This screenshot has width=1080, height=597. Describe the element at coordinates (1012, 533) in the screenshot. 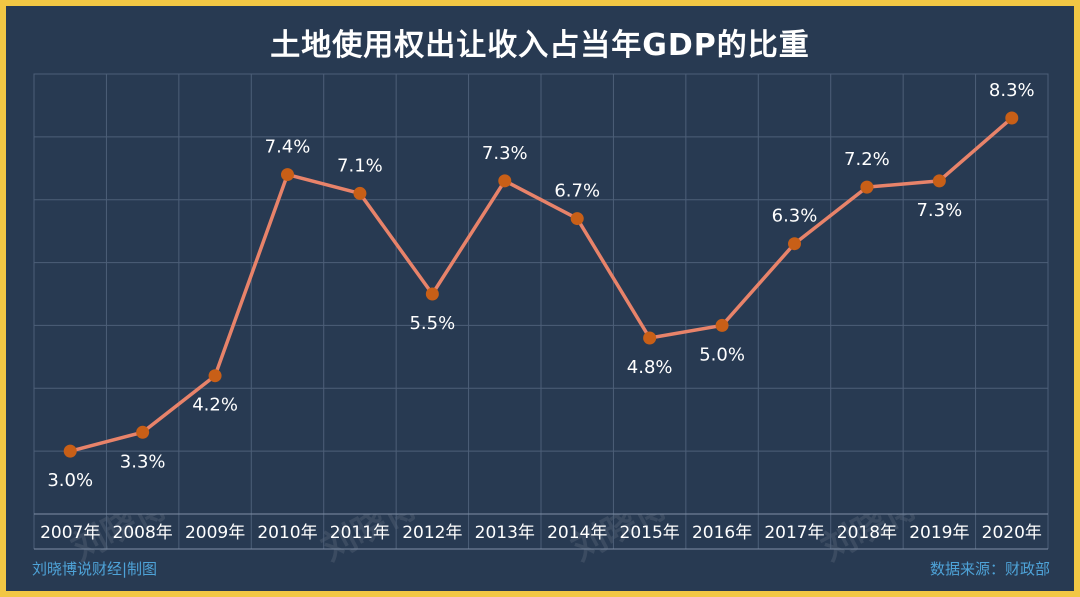

I see `x-tick-label: 2020年` at that location.